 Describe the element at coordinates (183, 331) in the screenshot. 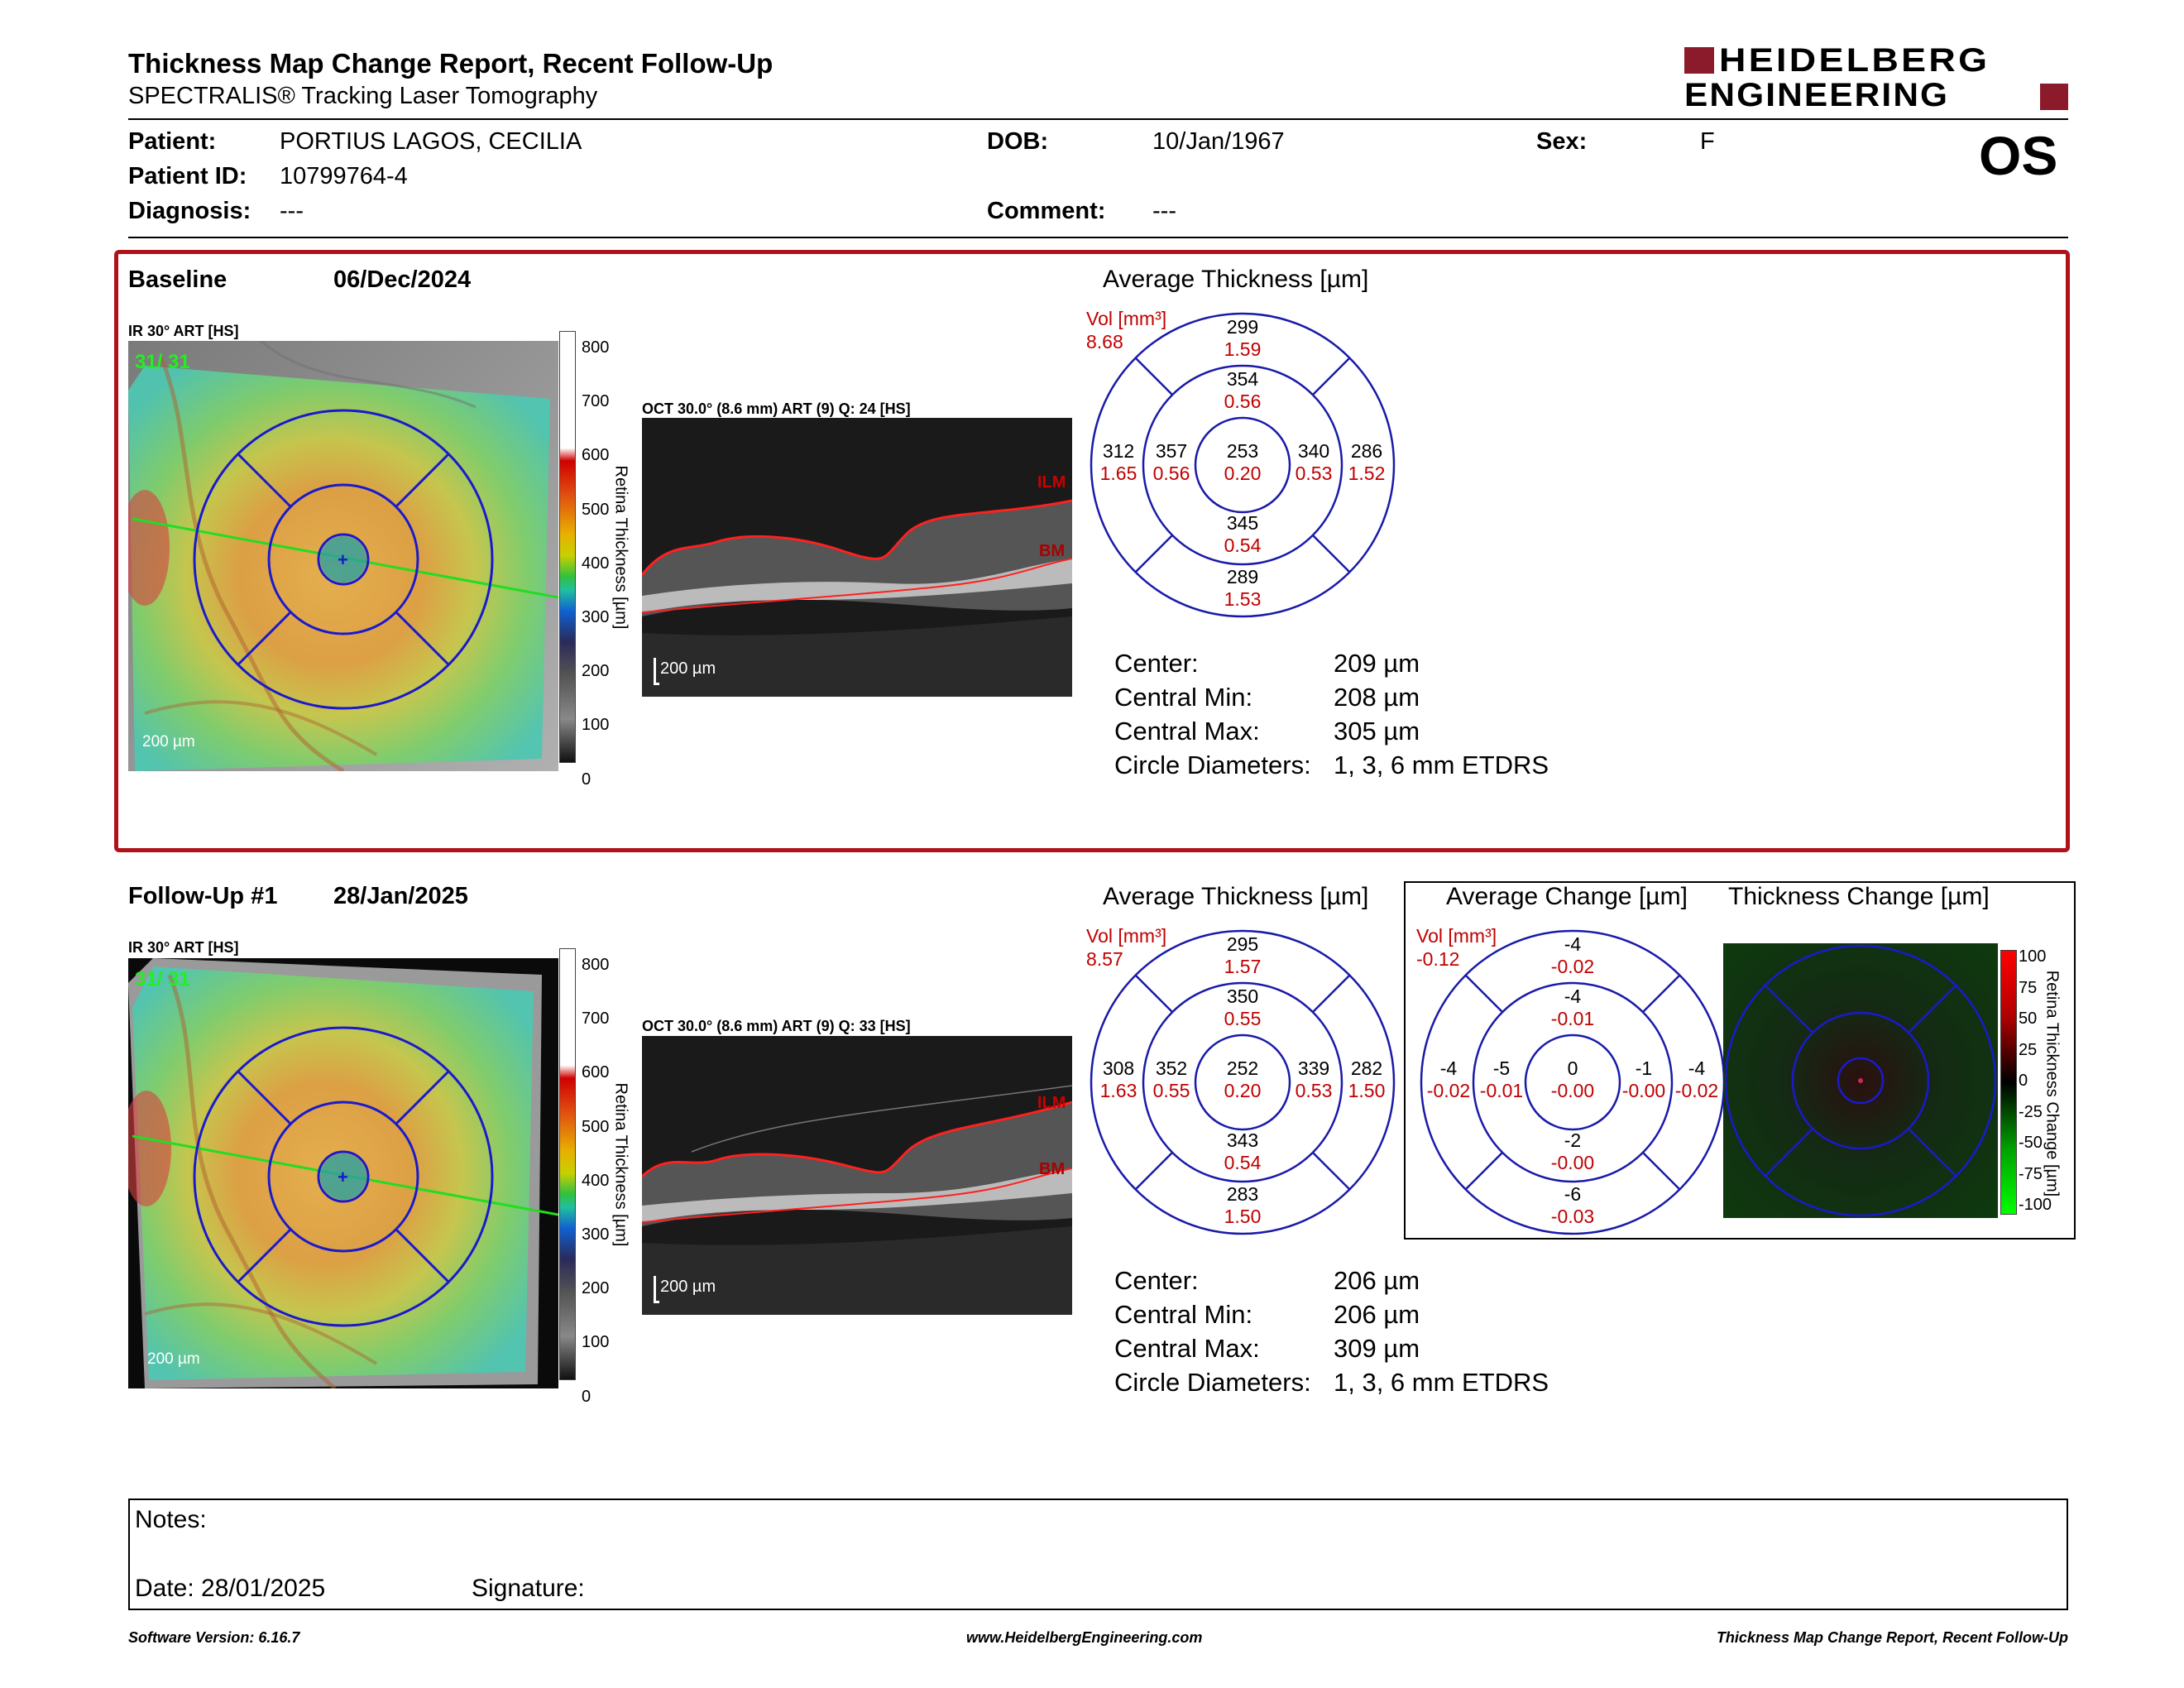

I see `baseline-ir-title: IR 30° ART [HS]` at that location.